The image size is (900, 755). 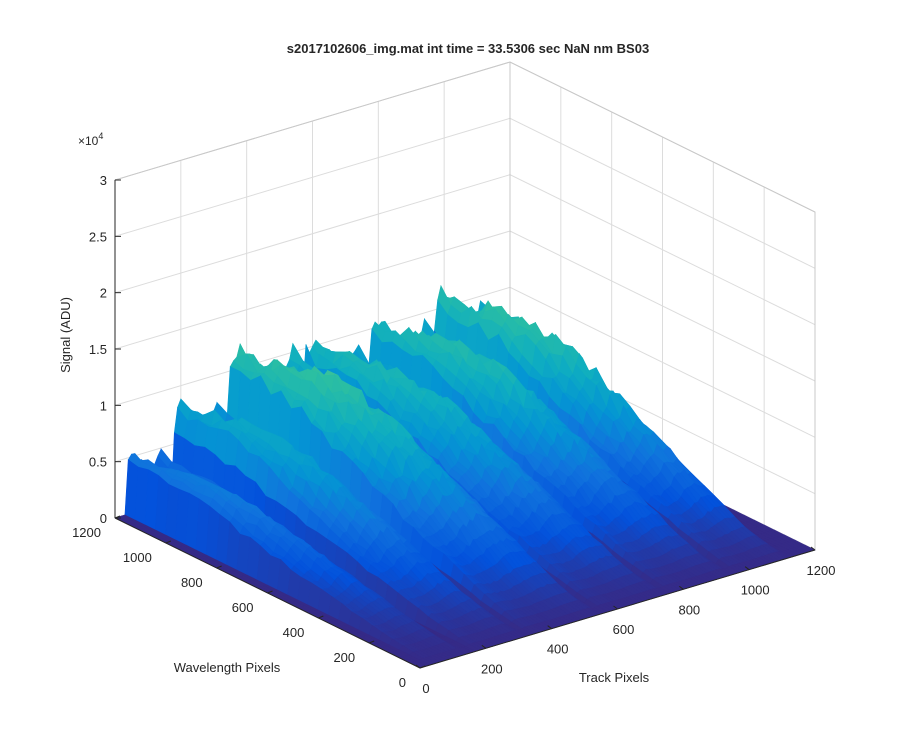 What do you see at coordinates (294, 632) in the screenshot?
I see `y-tick-label: 400` at bounding box center [294, 632].